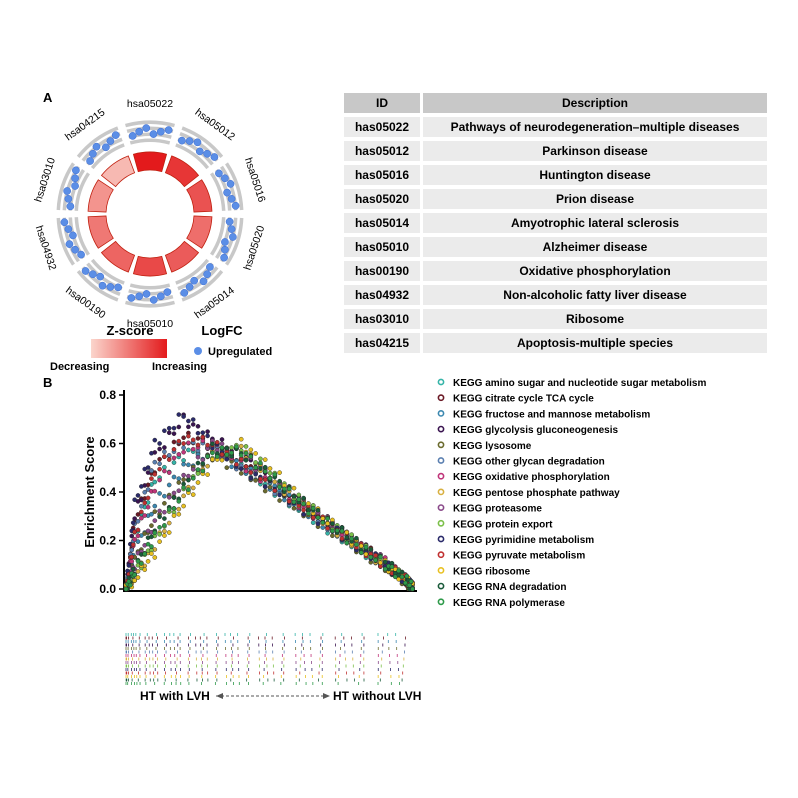 The width and height of the screenshot is (798, 798). Describe the element at coordinates (150, 104) in the screenshot. I see `sector-label: hsa05022` at that location.